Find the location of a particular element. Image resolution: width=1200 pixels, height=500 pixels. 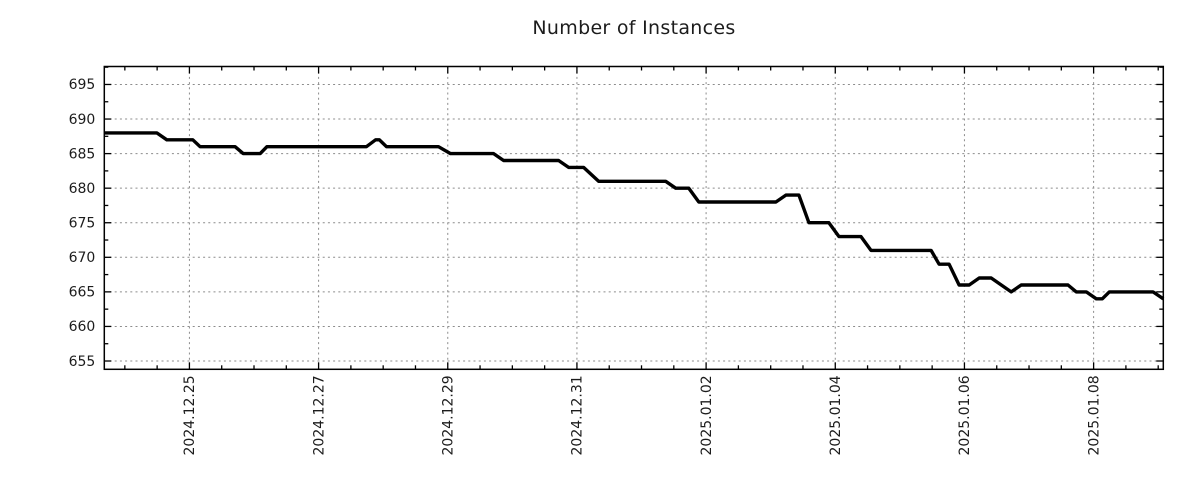

y-axis-tick-label: 660 is located at coordinates (82, 327).